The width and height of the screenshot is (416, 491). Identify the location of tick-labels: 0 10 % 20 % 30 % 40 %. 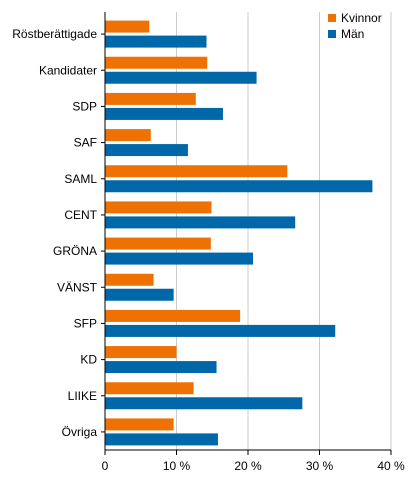
(253, 466).